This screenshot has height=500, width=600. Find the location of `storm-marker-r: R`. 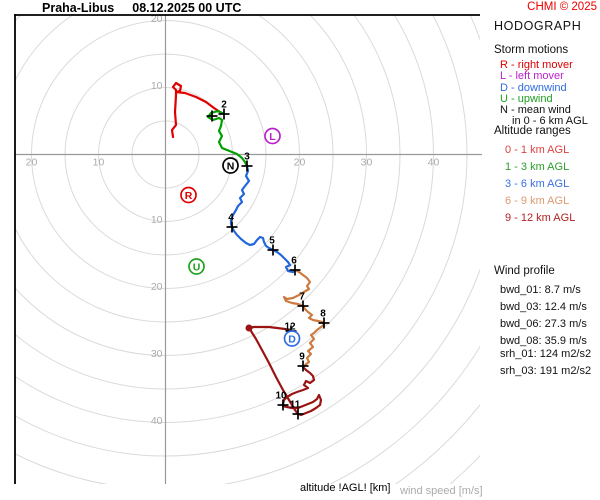

storm-marker-r: R is located at coordinates (188, 195).